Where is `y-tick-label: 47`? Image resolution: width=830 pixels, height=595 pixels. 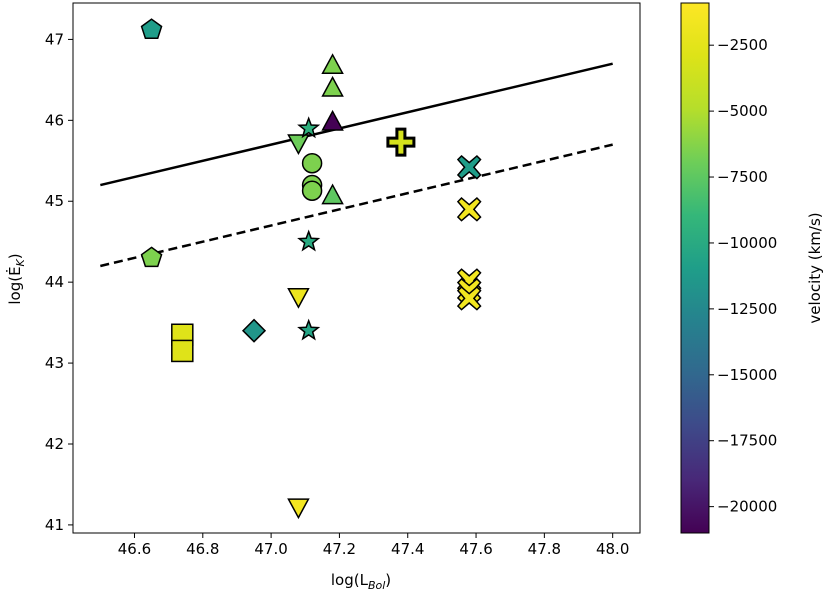
y-tick-label: 47 is located at coordinates (54, 39).